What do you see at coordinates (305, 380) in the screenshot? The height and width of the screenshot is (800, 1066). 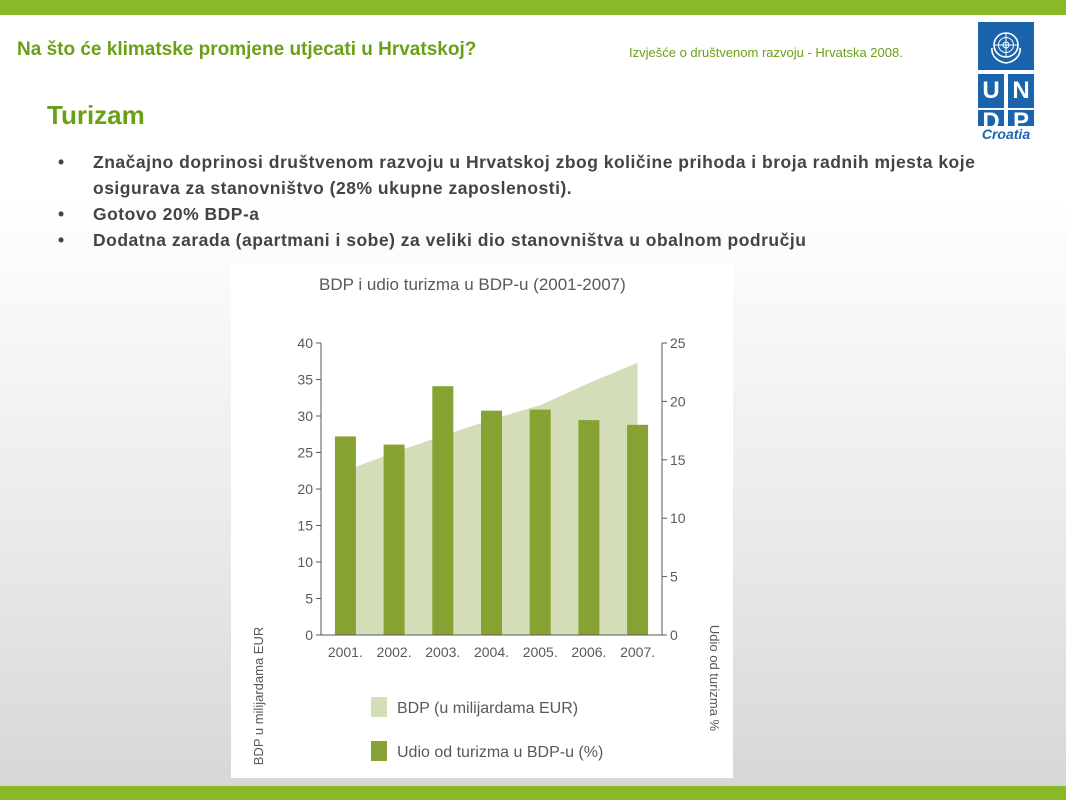 I see `y-left-tick-label: 35` at bounding box center [305, 380].